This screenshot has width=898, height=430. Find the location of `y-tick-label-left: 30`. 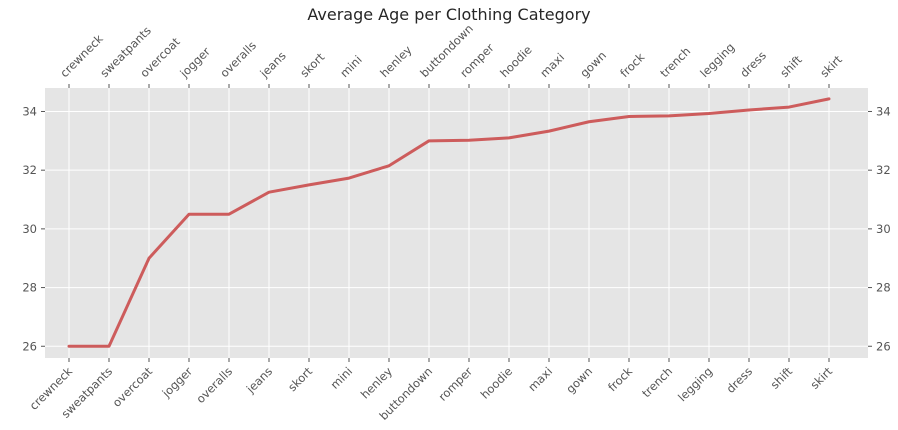

y-tick-label-left: 30 is located at coordinates (29, 229).